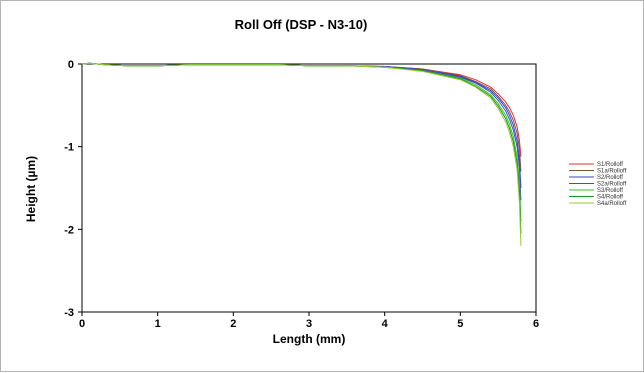 The image size is (644, 373). What do you see at coordinates (69, 230) in the screenshot?
I see `y-tick-label: -2` at bounding box center [69, 230].